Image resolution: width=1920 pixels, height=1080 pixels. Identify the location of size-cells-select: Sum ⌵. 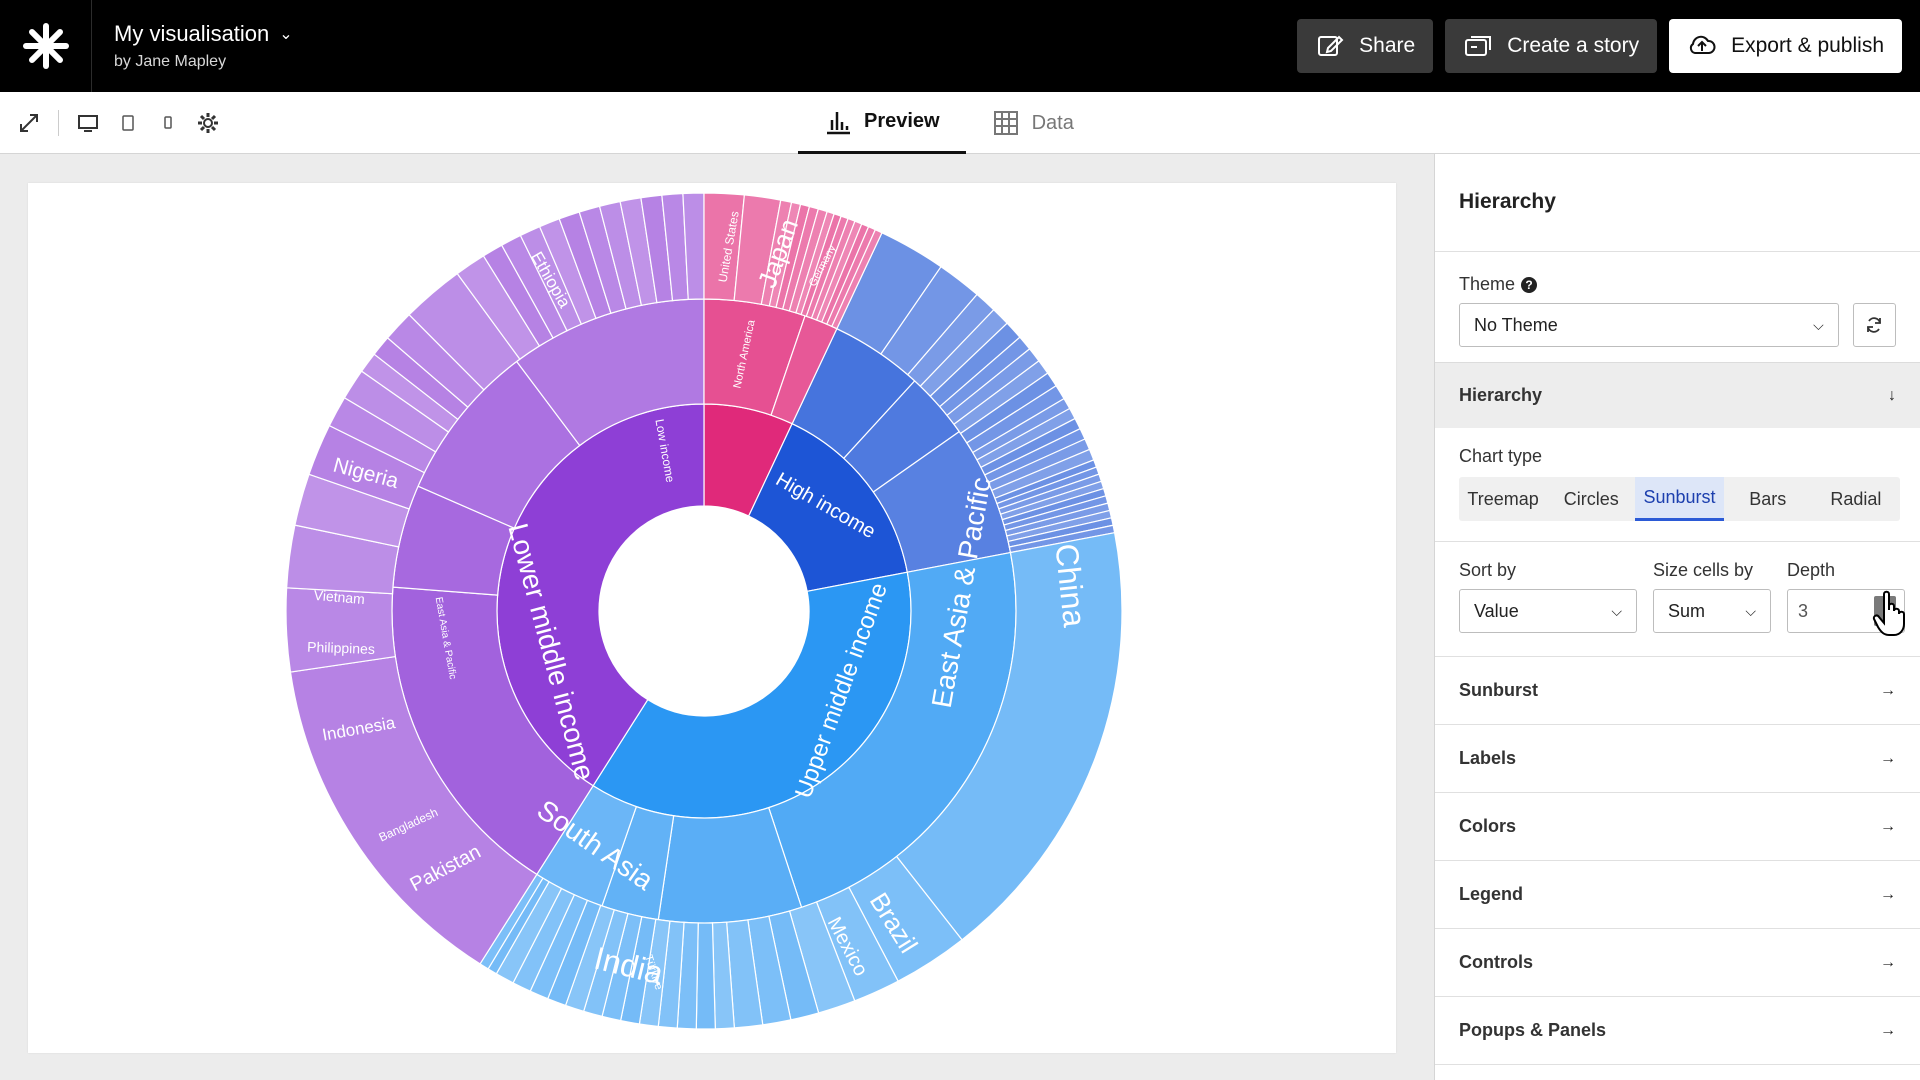
(1712, 611).